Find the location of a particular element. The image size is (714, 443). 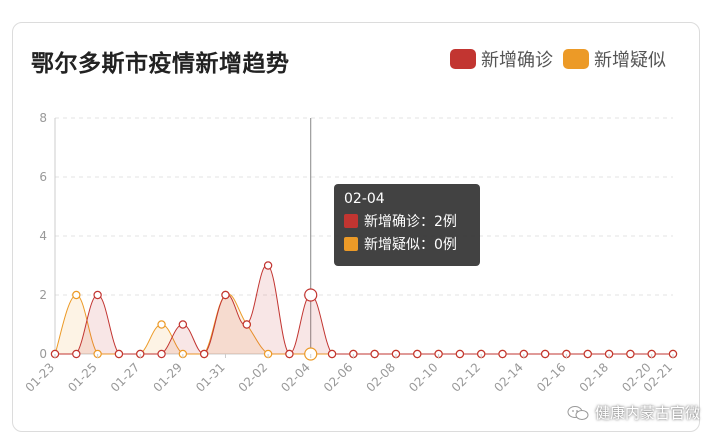

x-tick-label: 02-08 is located at coordinates (381, 377).